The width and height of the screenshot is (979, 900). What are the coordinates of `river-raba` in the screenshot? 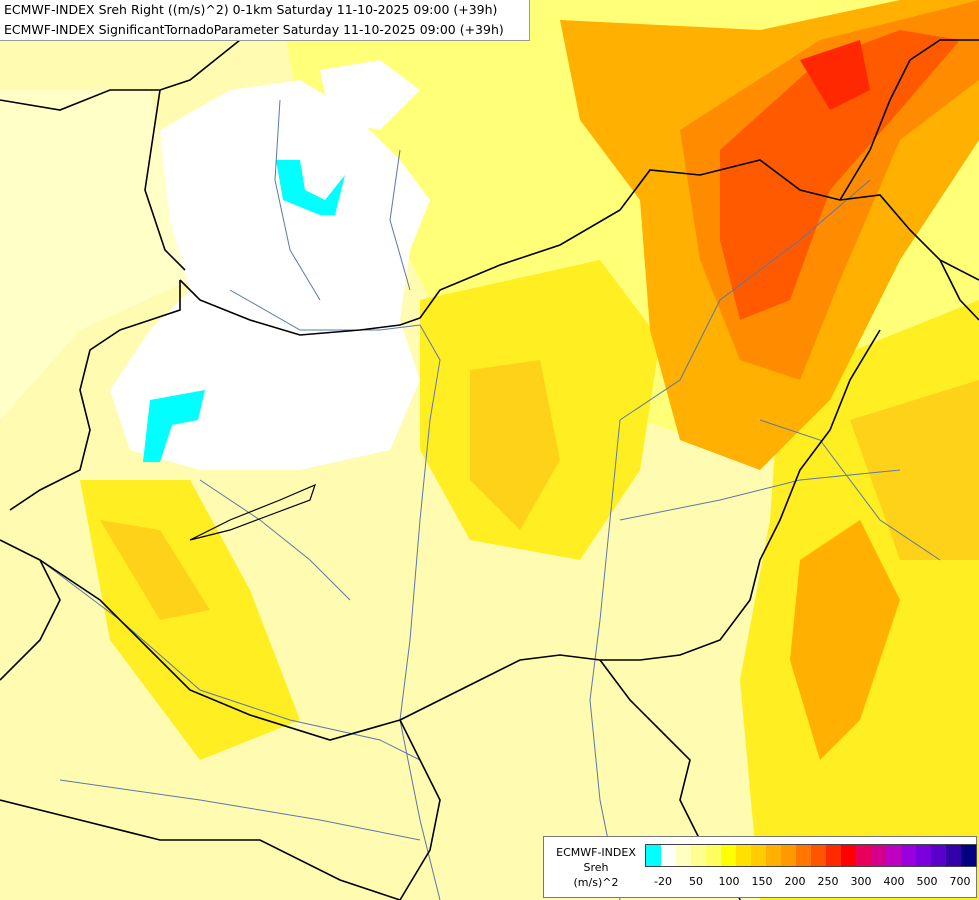 It's located at (275, 540).